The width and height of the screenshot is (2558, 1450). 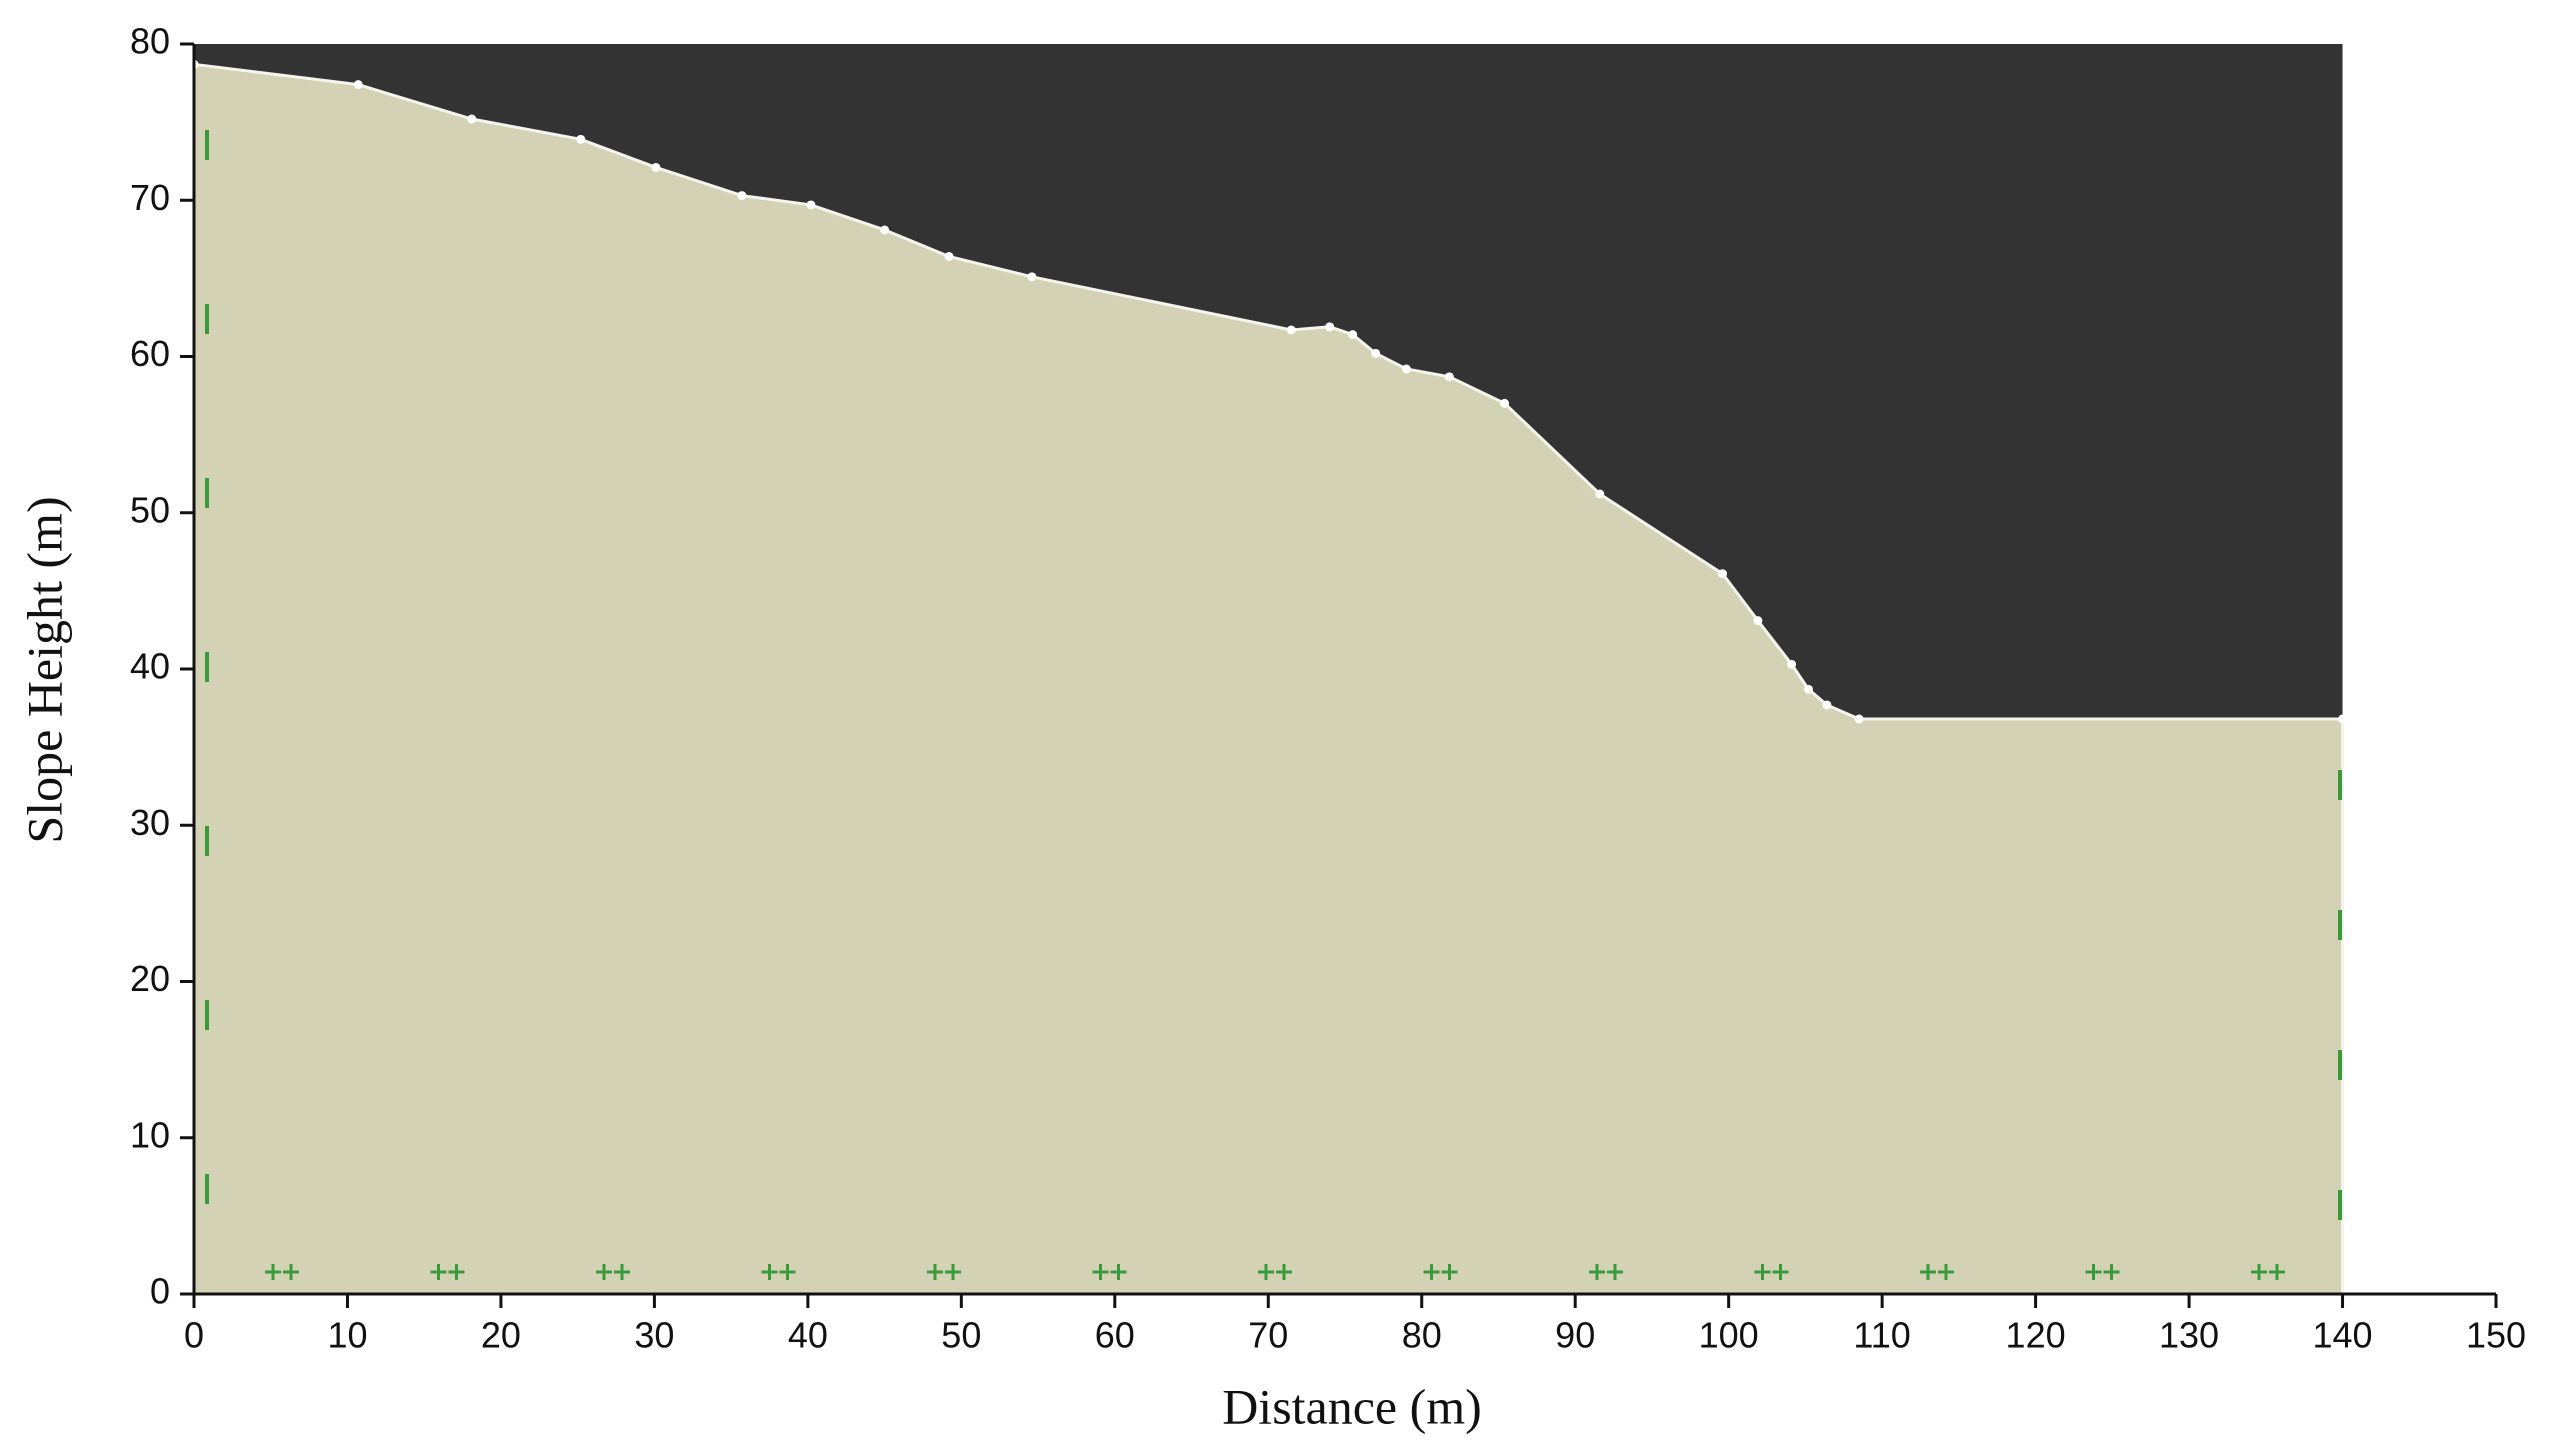 What do you see at coordinates (150, 978) in the screenshot?
I see `y-tick-label: 20` at bounding box center [150, 978].